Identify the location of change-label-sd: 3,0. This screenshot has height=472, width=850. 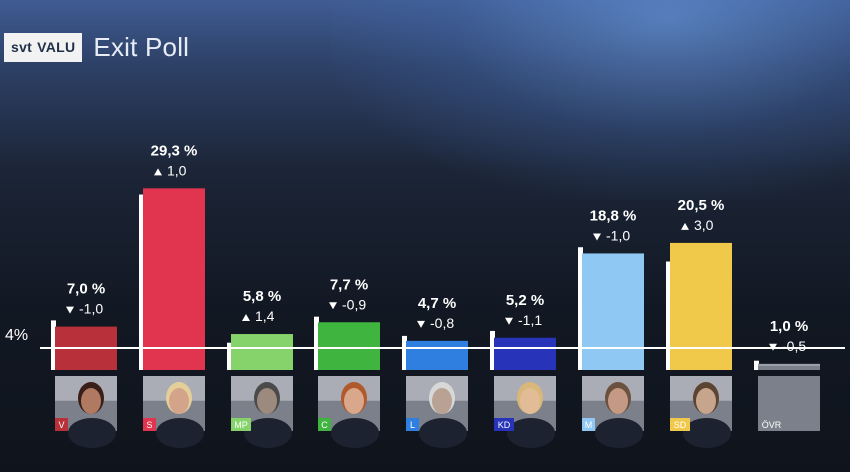
(704, 225).